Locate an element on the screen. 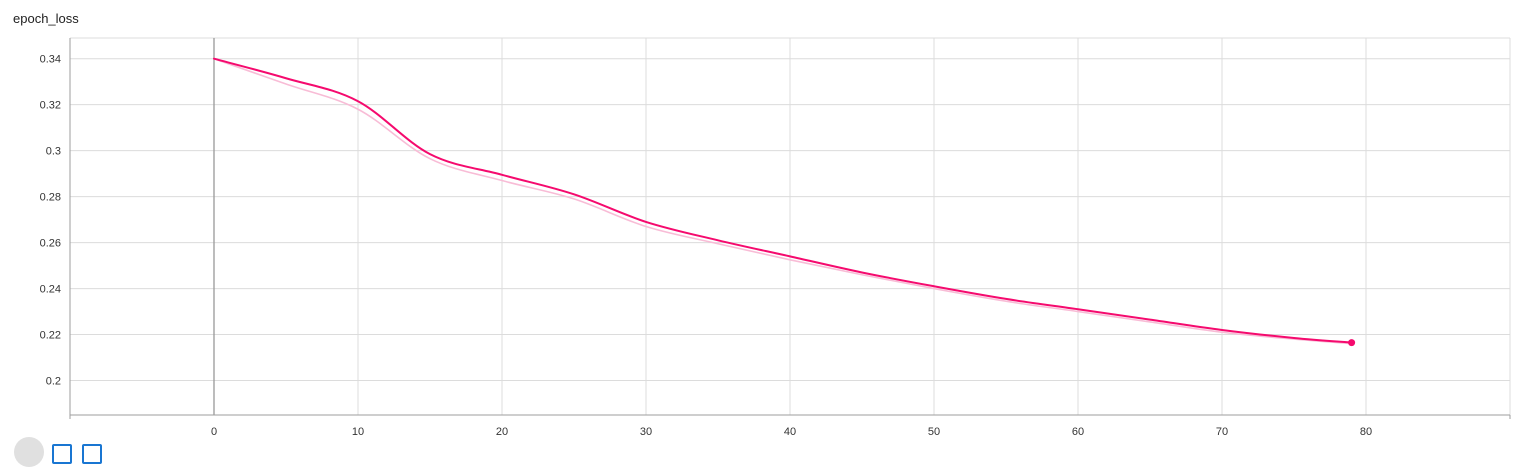  x-tick-label: 0 is located at coordinates (214, 432).